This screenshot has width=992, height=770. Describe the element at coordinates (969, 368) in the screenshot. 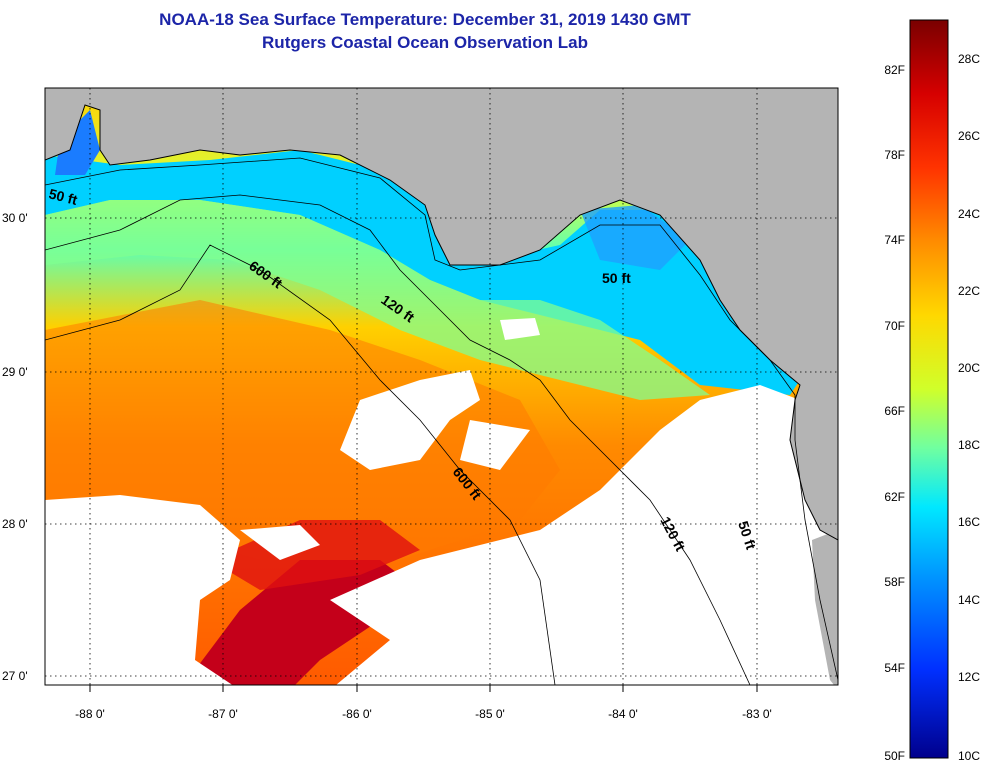

I see `celsius-label: 20C` at that location.